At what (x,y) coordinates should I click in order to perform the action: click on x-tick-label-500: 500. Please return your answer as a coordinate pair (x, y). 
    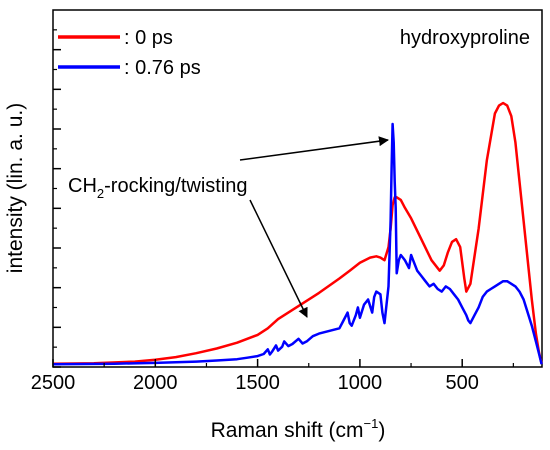
    Looking at the image, I should click on (462, 383).